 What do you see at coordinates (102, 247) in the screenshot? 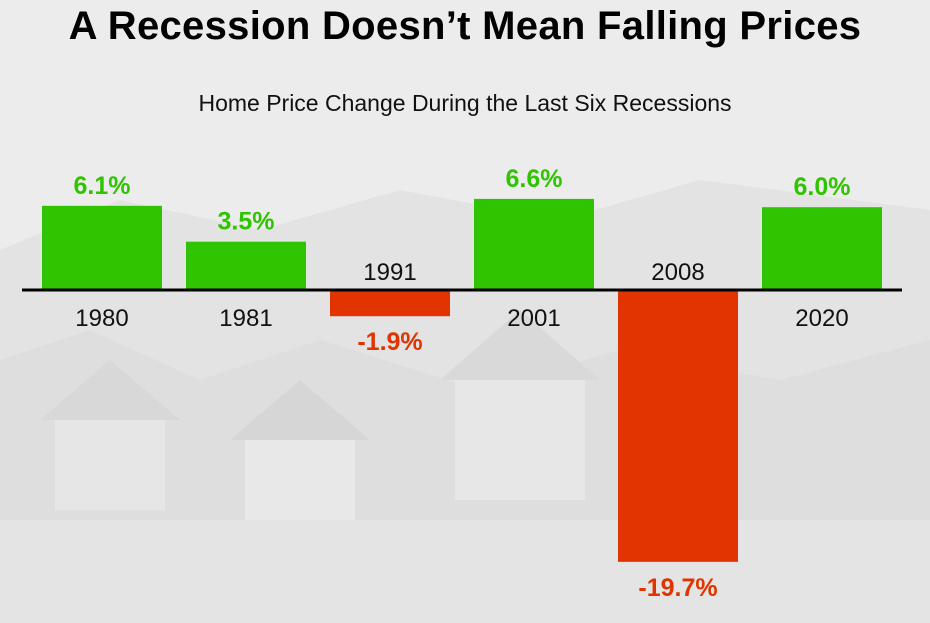
I see `bar-1980` at bounding box center [102, 247].